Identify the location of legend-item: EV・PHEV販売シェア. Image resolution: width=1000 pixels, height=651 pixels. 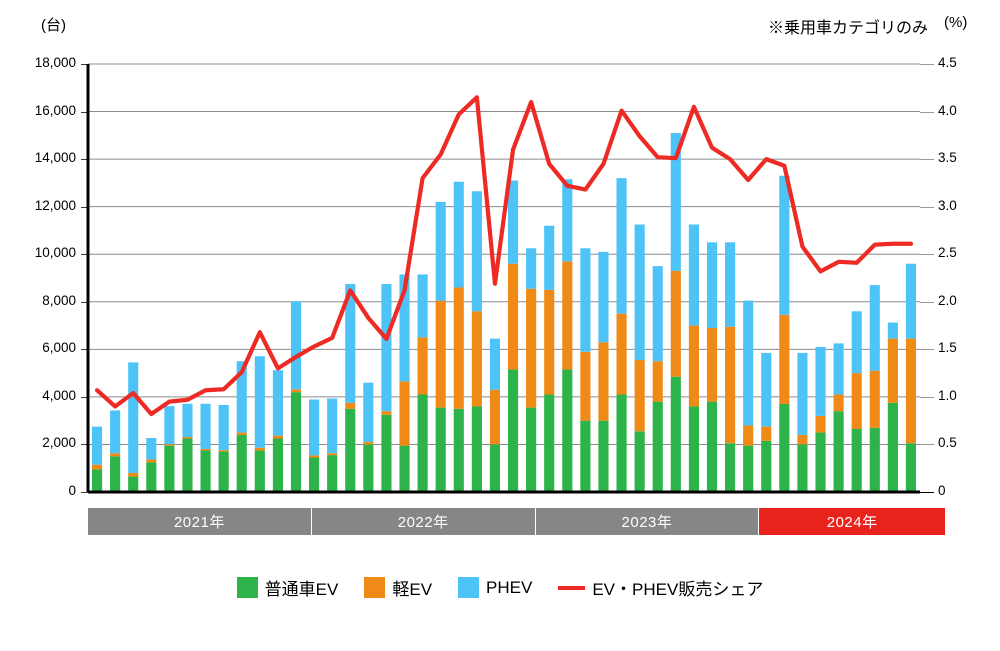
(660, 587).